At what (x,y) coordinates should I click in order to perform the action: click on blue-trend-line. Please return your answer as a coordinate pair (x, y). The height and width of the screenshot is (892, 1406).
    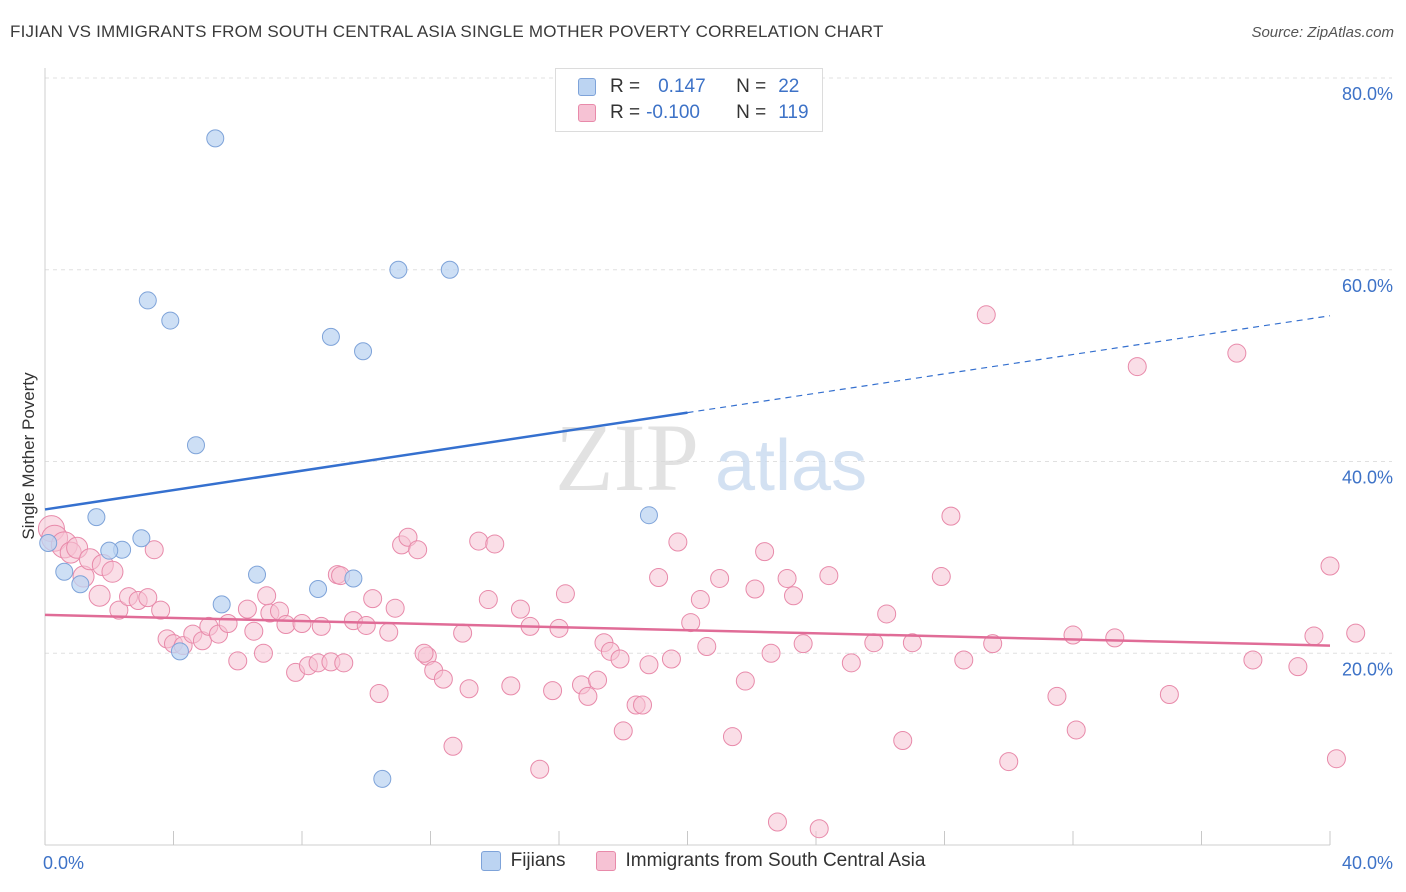
    Looking at the image, I should click on (366, 461).